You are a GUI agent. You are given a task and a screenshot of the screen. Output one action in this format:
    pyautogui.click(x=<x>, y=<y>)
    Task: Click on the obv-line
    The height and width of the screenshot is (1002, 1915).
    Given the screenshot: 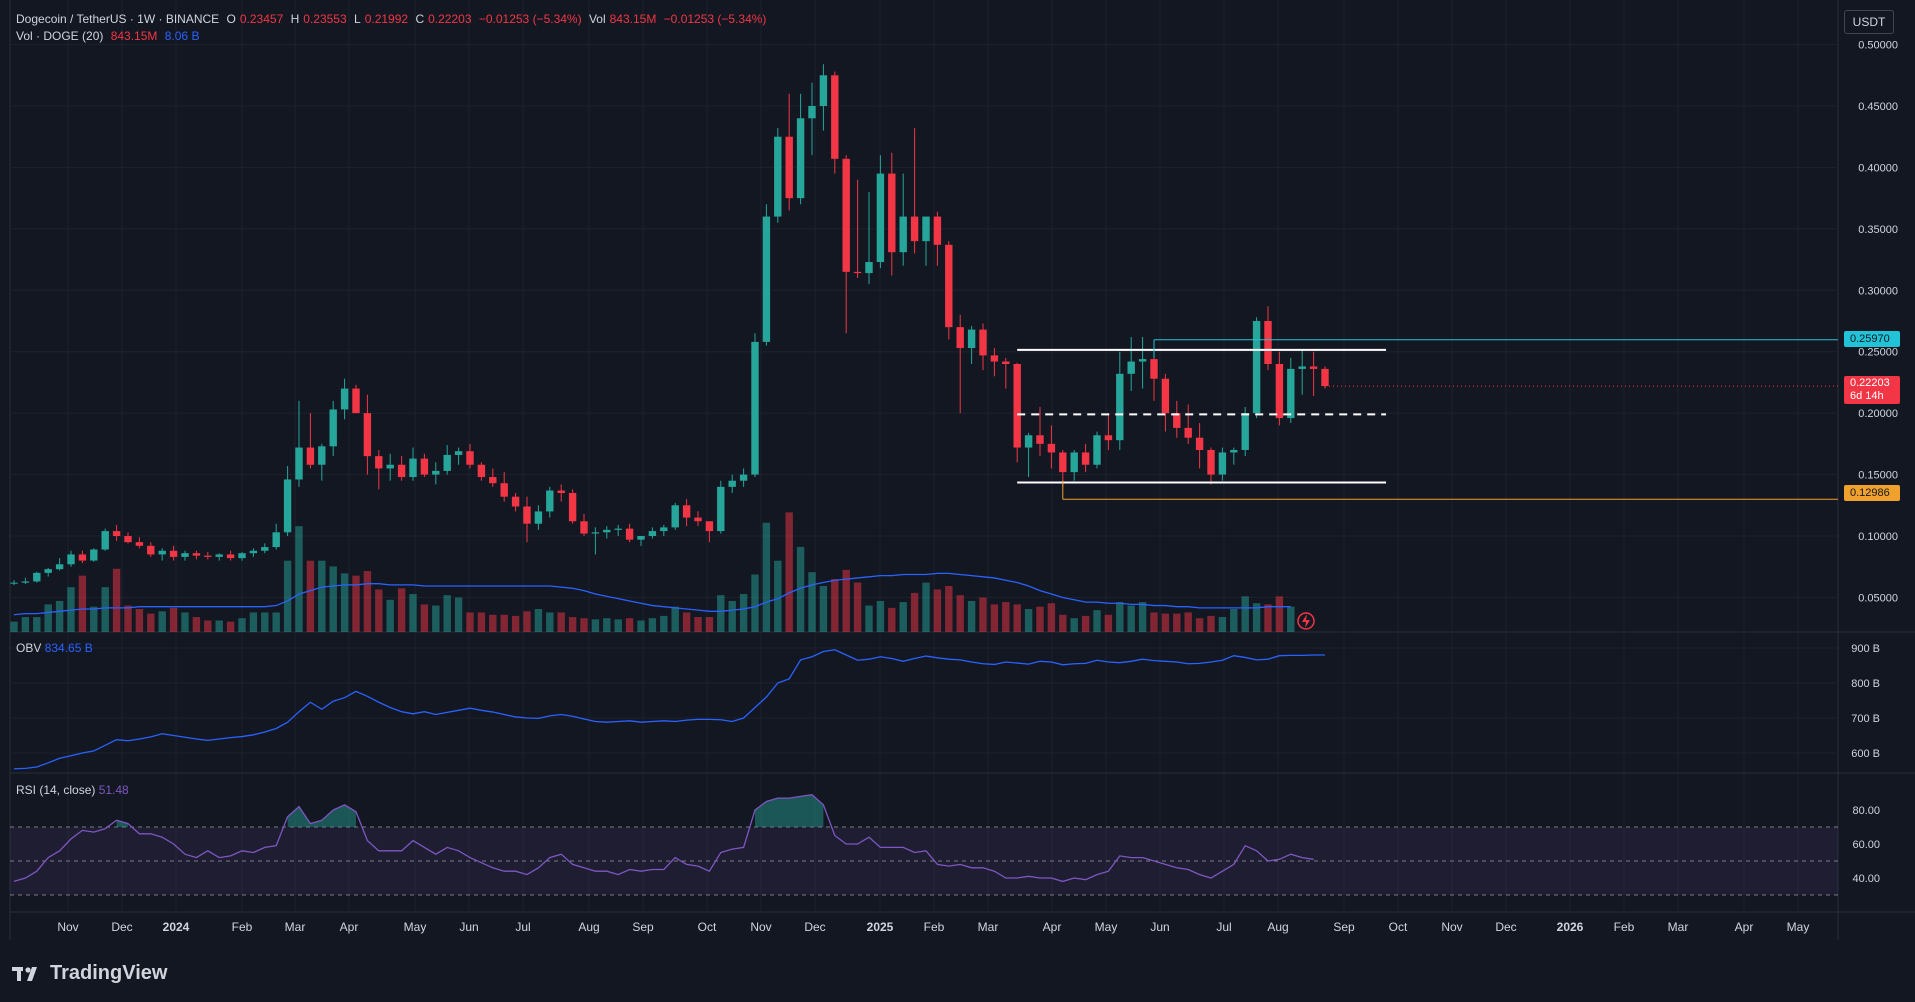 What is the action you would take?
    pyautogui.click(x=669, y=709)
    